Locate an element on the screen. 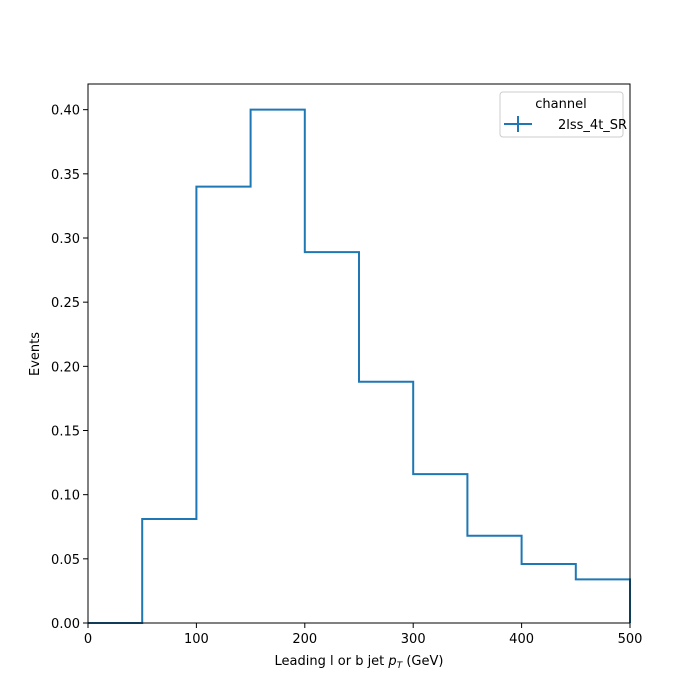 The height and width of the screenshot is (700, 700). legend-title: channel is located at coordinates (560, 104).